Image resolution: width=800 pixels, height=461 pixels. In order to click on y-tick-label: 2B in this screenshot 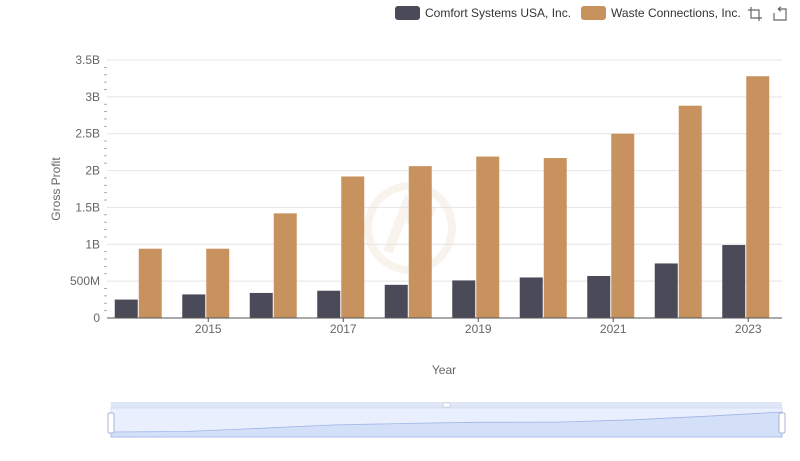, I will do `click(92, 171)`.